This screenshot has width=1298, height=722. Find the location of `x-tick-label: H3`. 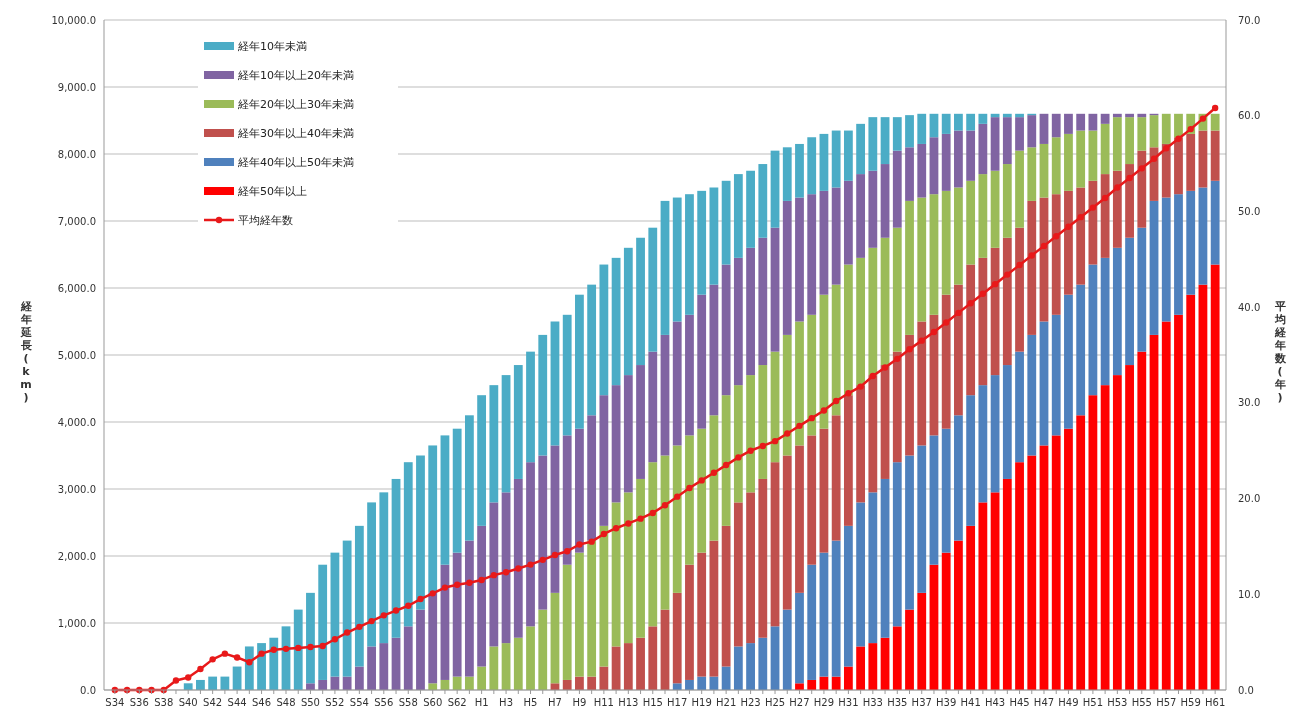

x-tick-label: H3 is located at coordinates (506, 702).